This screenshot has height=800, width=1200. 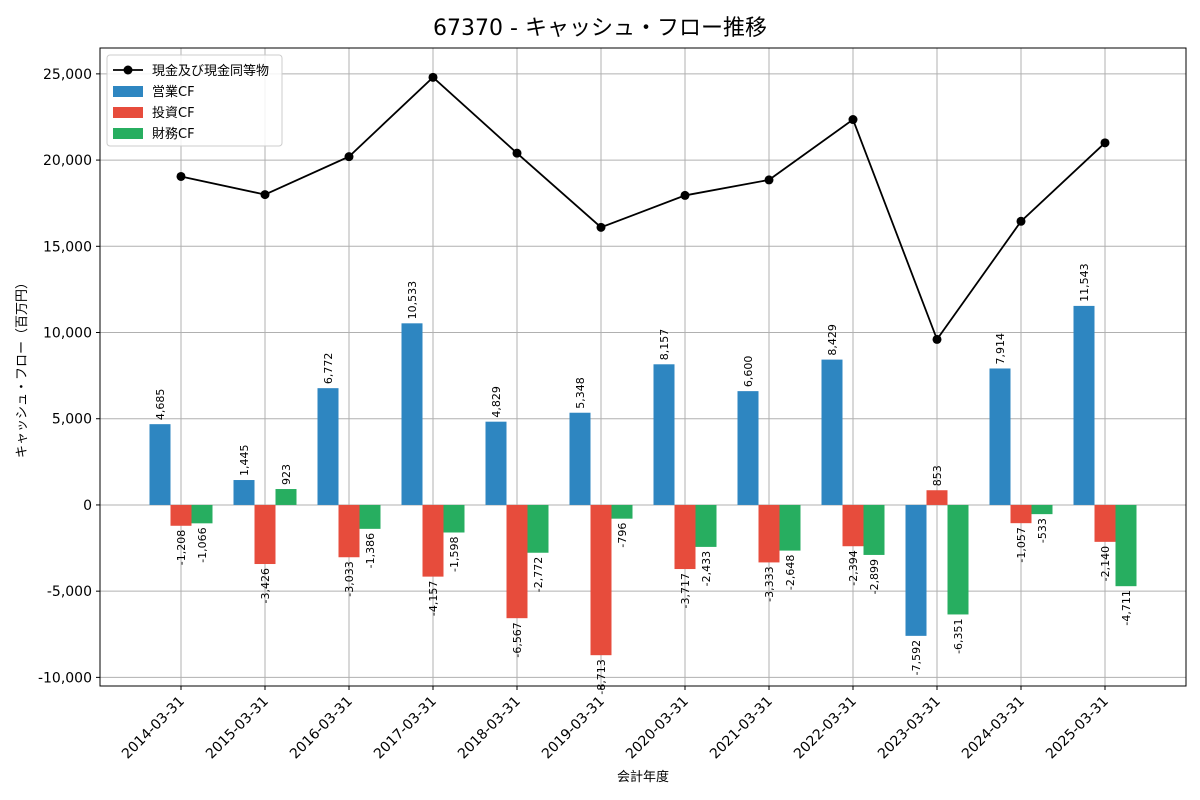 What do you see at coordinates (825, 728) in the screenshot?
I see `x-tick-label: 2022-03-31` at bounding box center [825, 728].